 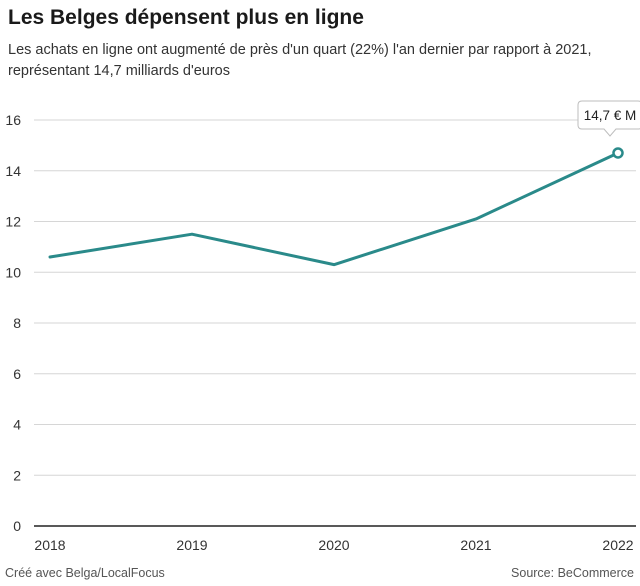 What do you see at coordinates (617, 545) in the screenshot?
I see `x-tick-label: 2022` at bounding box center [617, 545].